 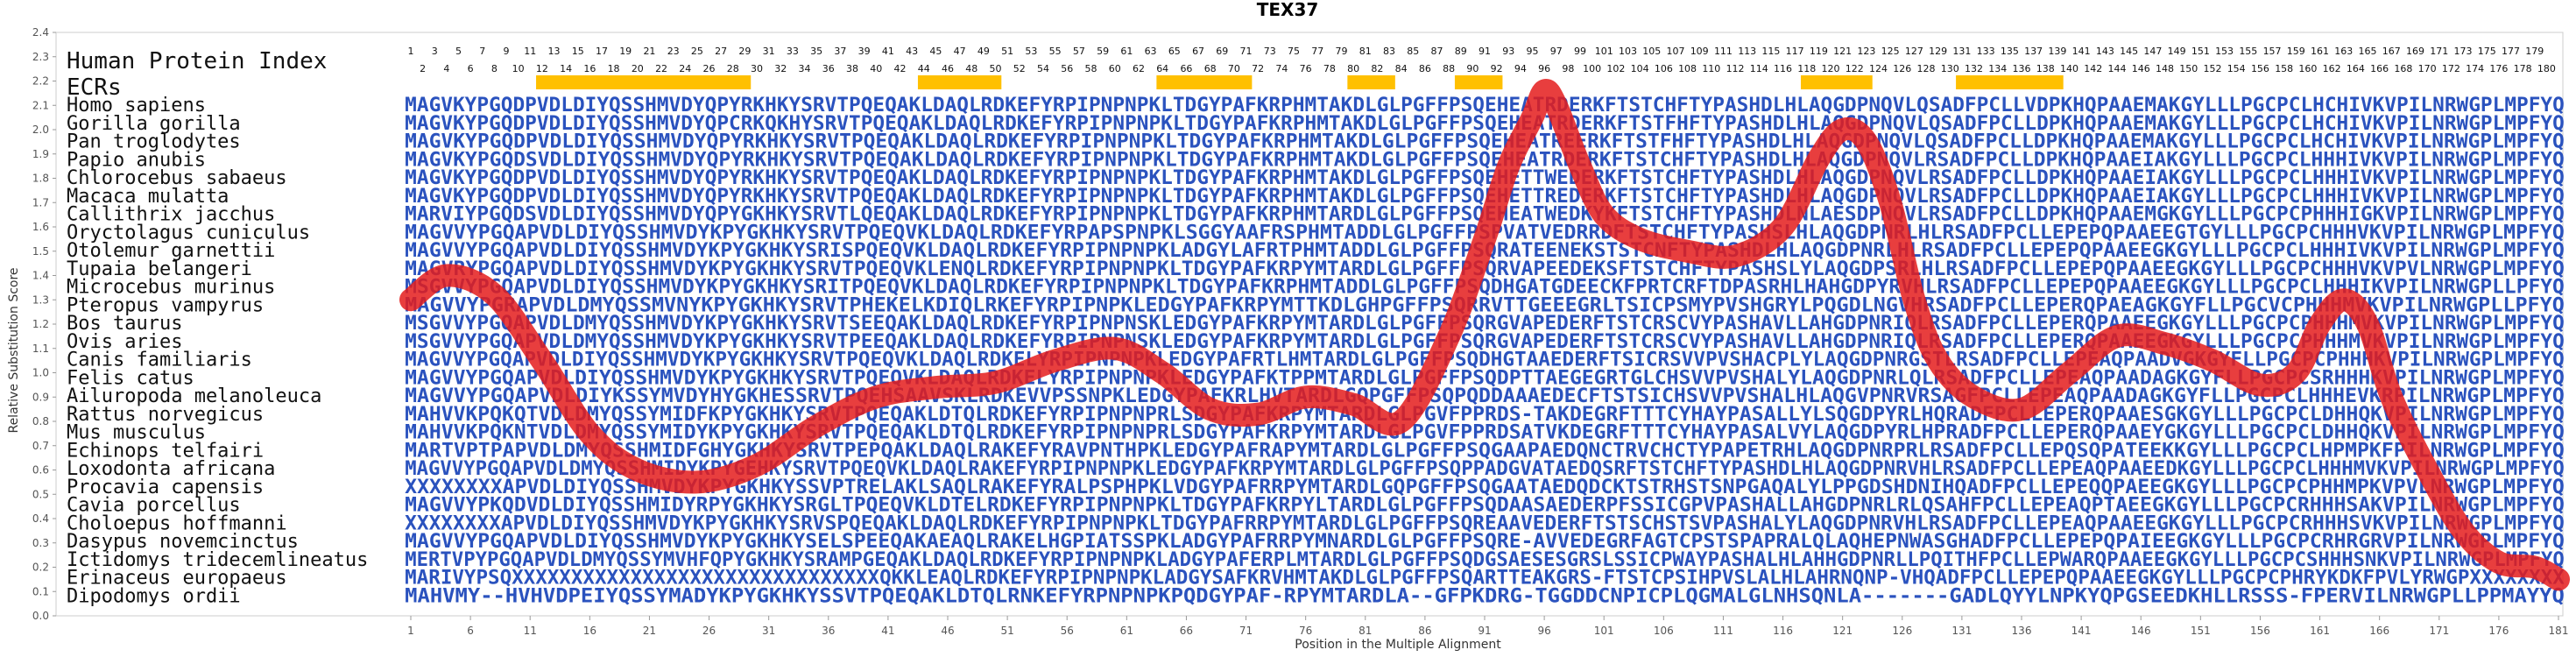 I want to click on position-number: 167, so click(x=2391, y=51).